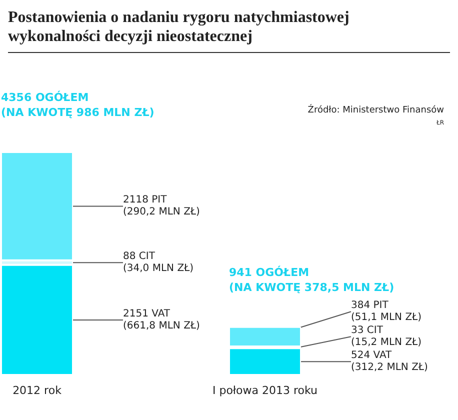 The image size is (458, 420). What do you see at coordinates (389, 362) in the screenshot?
I see `data-label: 524 VAT (312,2 MLN ZŁ)` at bounding box center [389, 362].